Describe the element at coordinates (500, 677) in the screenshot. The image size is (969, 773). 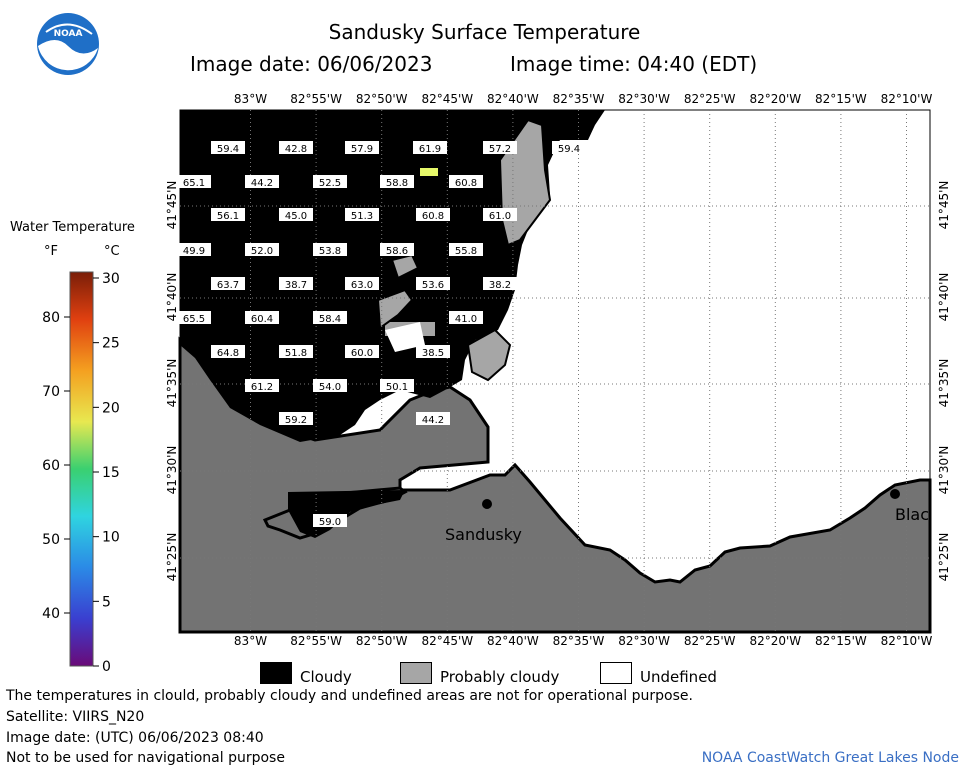
I see `key-probably-cloudy-label: Probably cloudy` at that location.